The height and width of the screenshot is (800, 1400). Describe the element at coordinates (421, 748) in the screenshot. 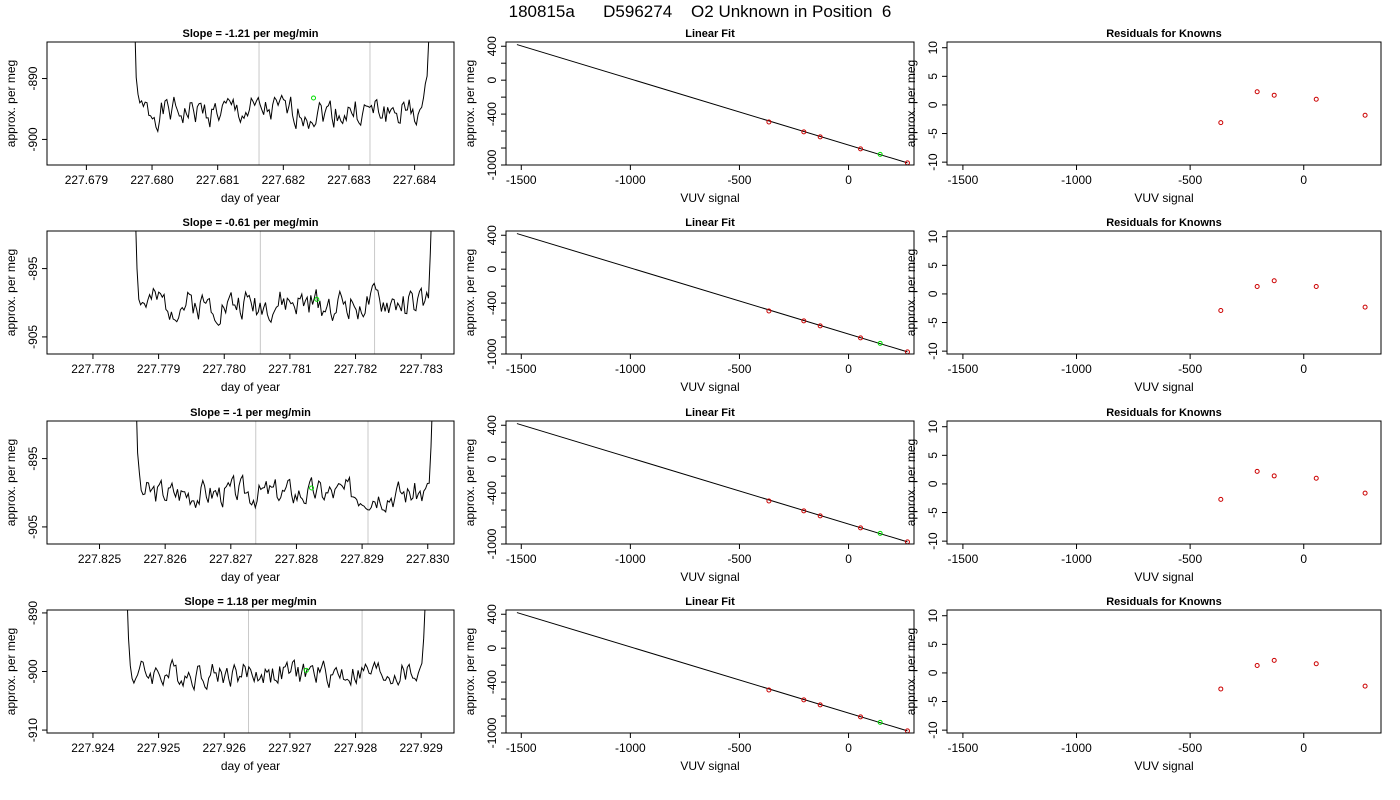

I see `x-axis-tick-label: 227.929` at that location.